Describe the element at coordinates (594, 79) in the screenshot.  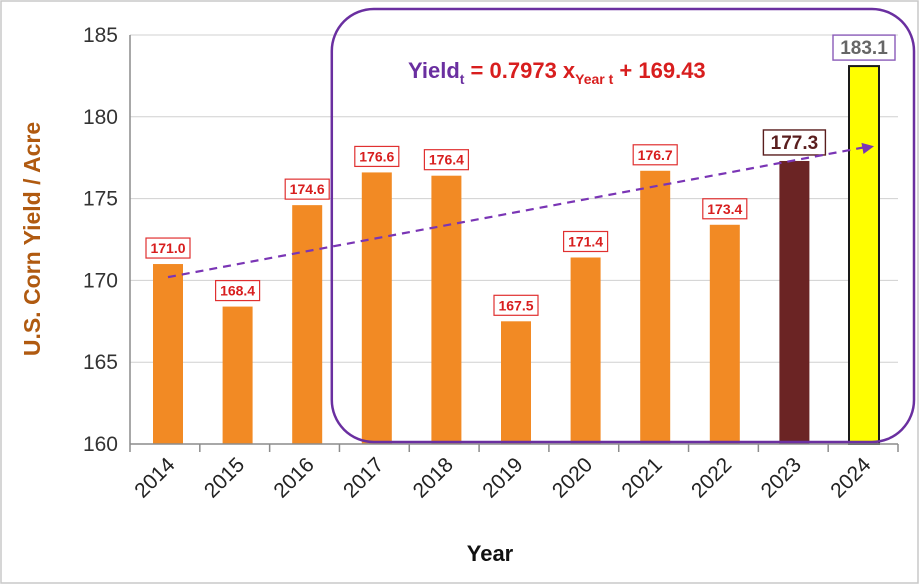
I see `equation-coef-subscript: Year t` at that location.